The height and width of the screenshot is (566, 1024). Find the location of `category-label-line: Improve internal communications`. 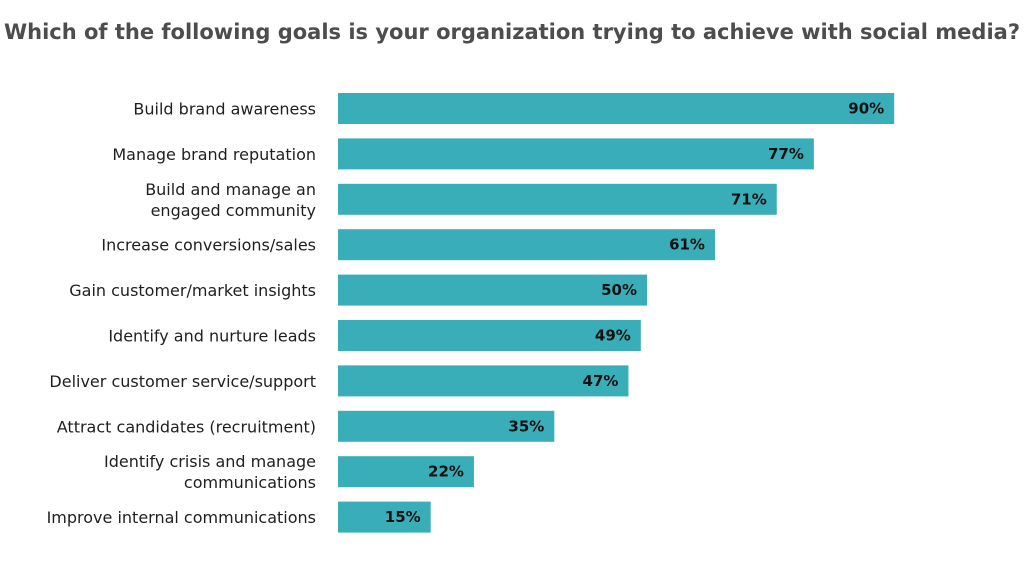

category-label-line: Improve internal communications is located at coordinates (181, 517).